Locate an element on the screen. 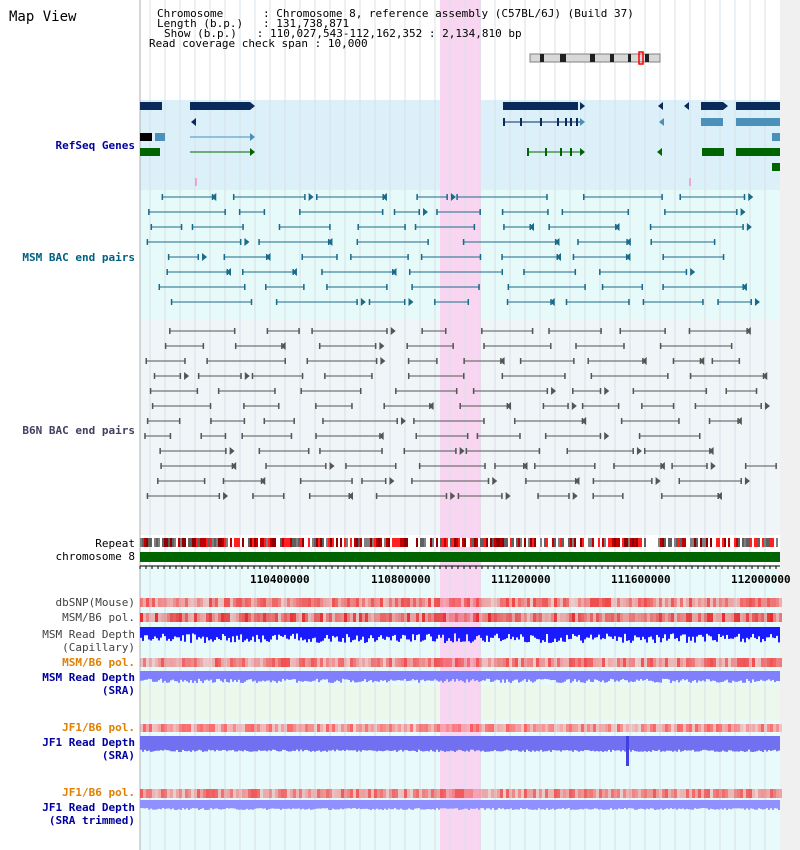  track-label-msm-b6-pol-1: MSM/B6 pol. is located at coordinates (98, 617).